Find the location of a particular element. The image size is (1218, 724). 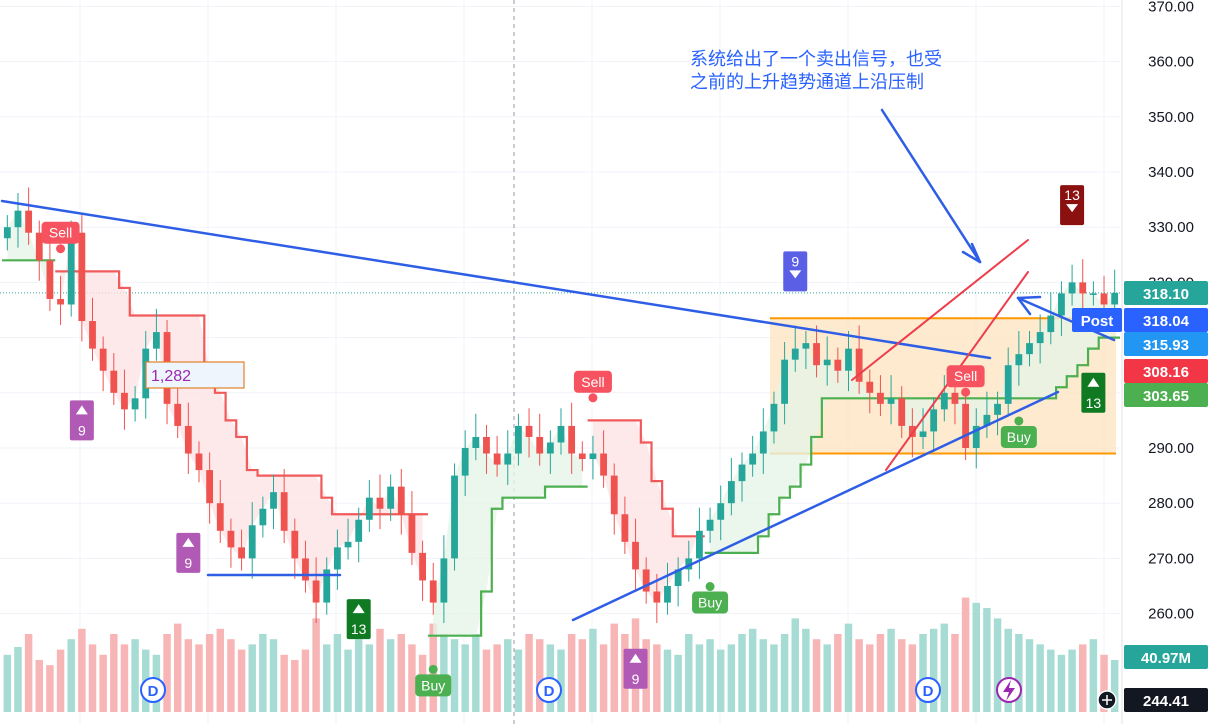

add-alert-icon is located at coordinates (1107, 700).